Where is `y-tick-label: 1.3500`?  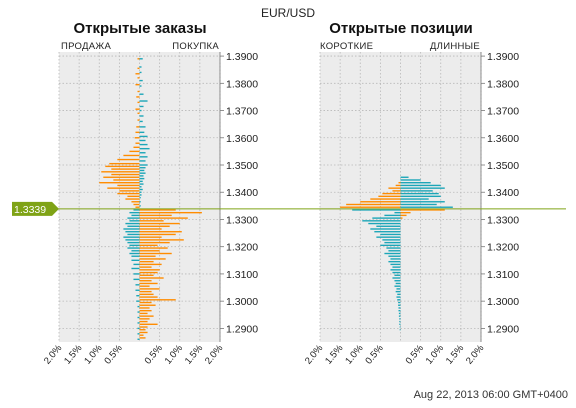
y-tick-label: 1.3500 is located at coordinates (503, 166).